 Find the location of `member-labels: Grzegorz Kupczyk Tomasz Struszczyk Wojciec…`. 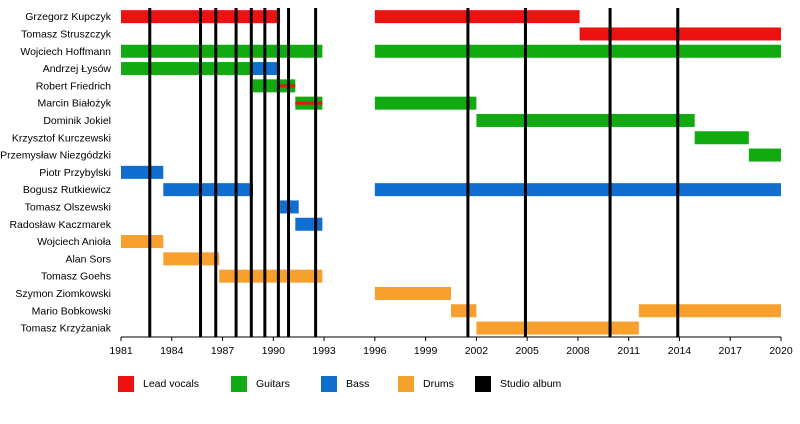

member-labels: Grzegorz Kupczyk Tomasz Struszczyk Wojciec… is located at coordinates (56, 172).